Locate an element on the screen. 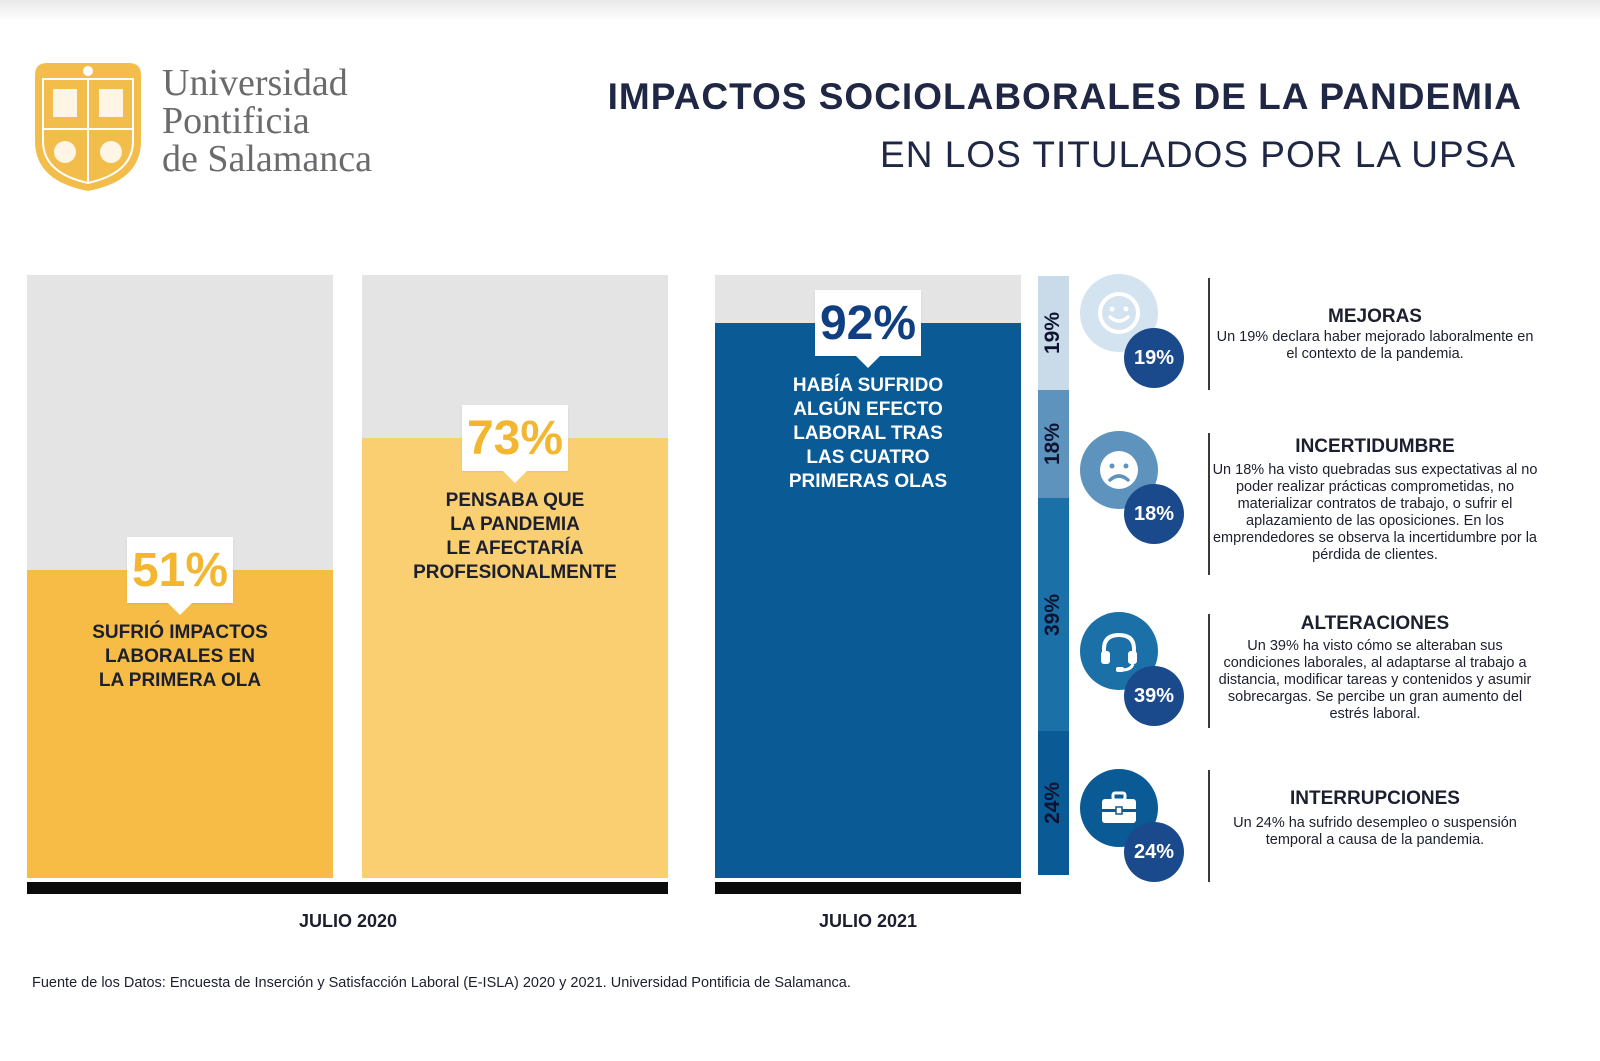 The height and width of the screenshot is (1061, 1600). top-shade is located at coordinates (800, 11).